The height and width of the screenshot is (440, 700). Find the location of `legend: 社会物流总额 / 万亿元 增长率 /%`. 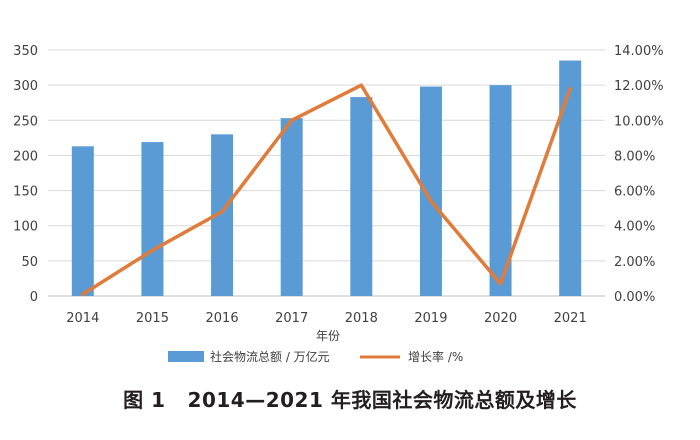

legend: 社会物流总额 / 万亿元 增长率 /% is located at coordinates (315, 356).